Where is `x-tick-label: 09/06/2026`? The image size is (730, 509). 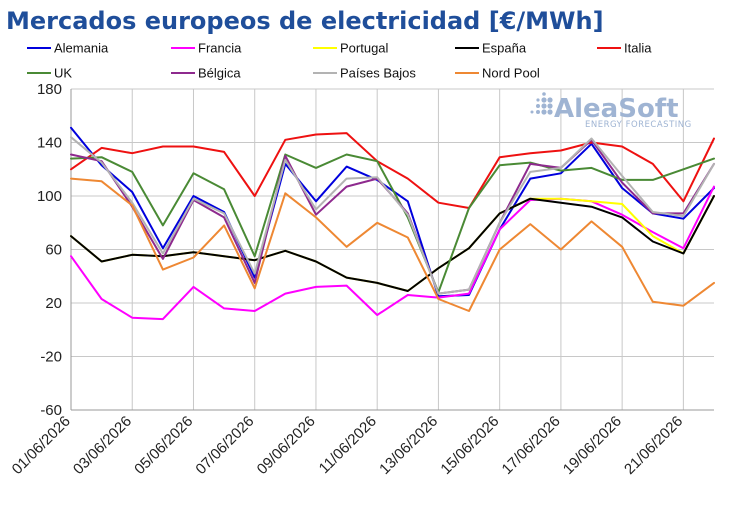 x-tick-label: 09/06/2026 is located at coordinates (286, 445).